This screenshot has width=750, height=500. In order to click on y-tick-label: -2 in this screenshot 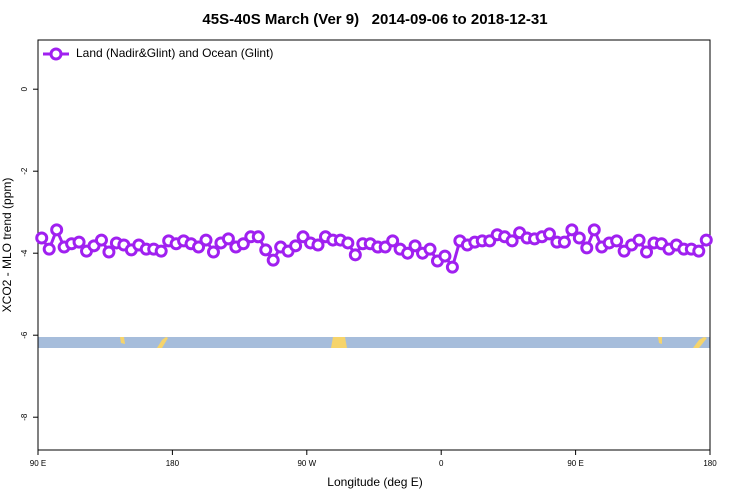, I will do `click(24, 171)`.